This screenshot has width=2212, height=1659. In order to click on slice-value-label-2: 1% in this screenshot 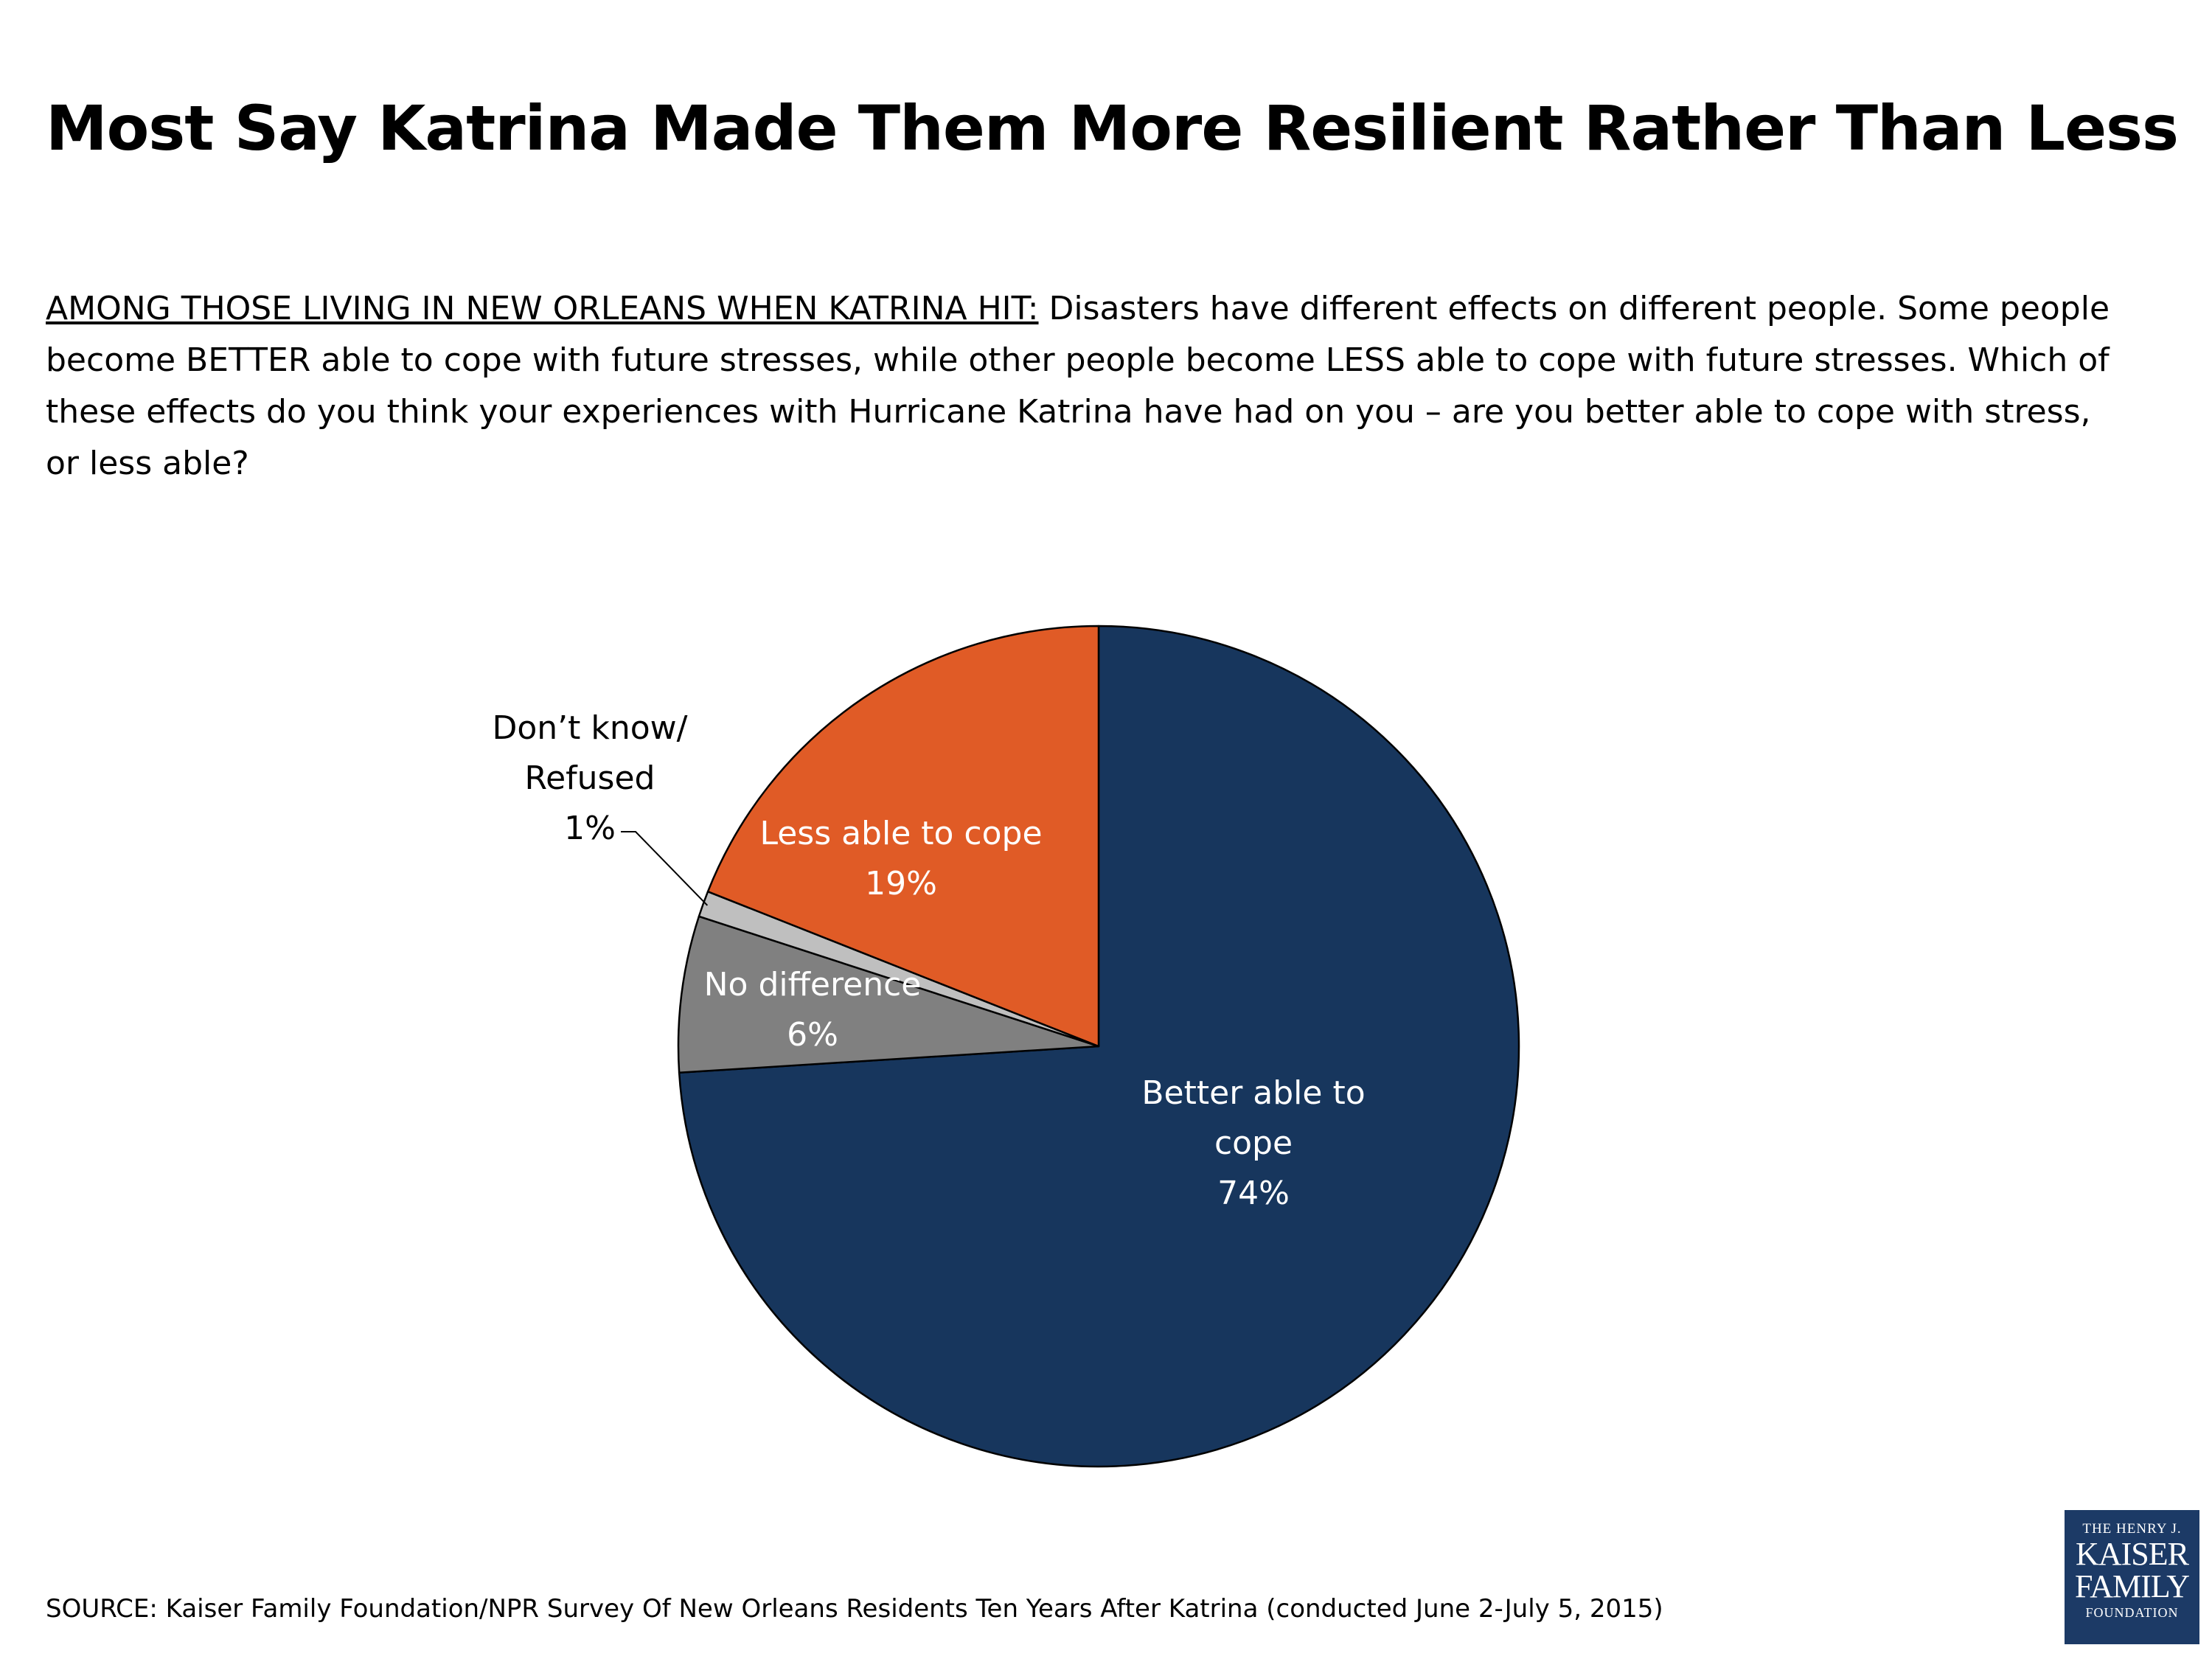, I will do `click(590, 828)`.